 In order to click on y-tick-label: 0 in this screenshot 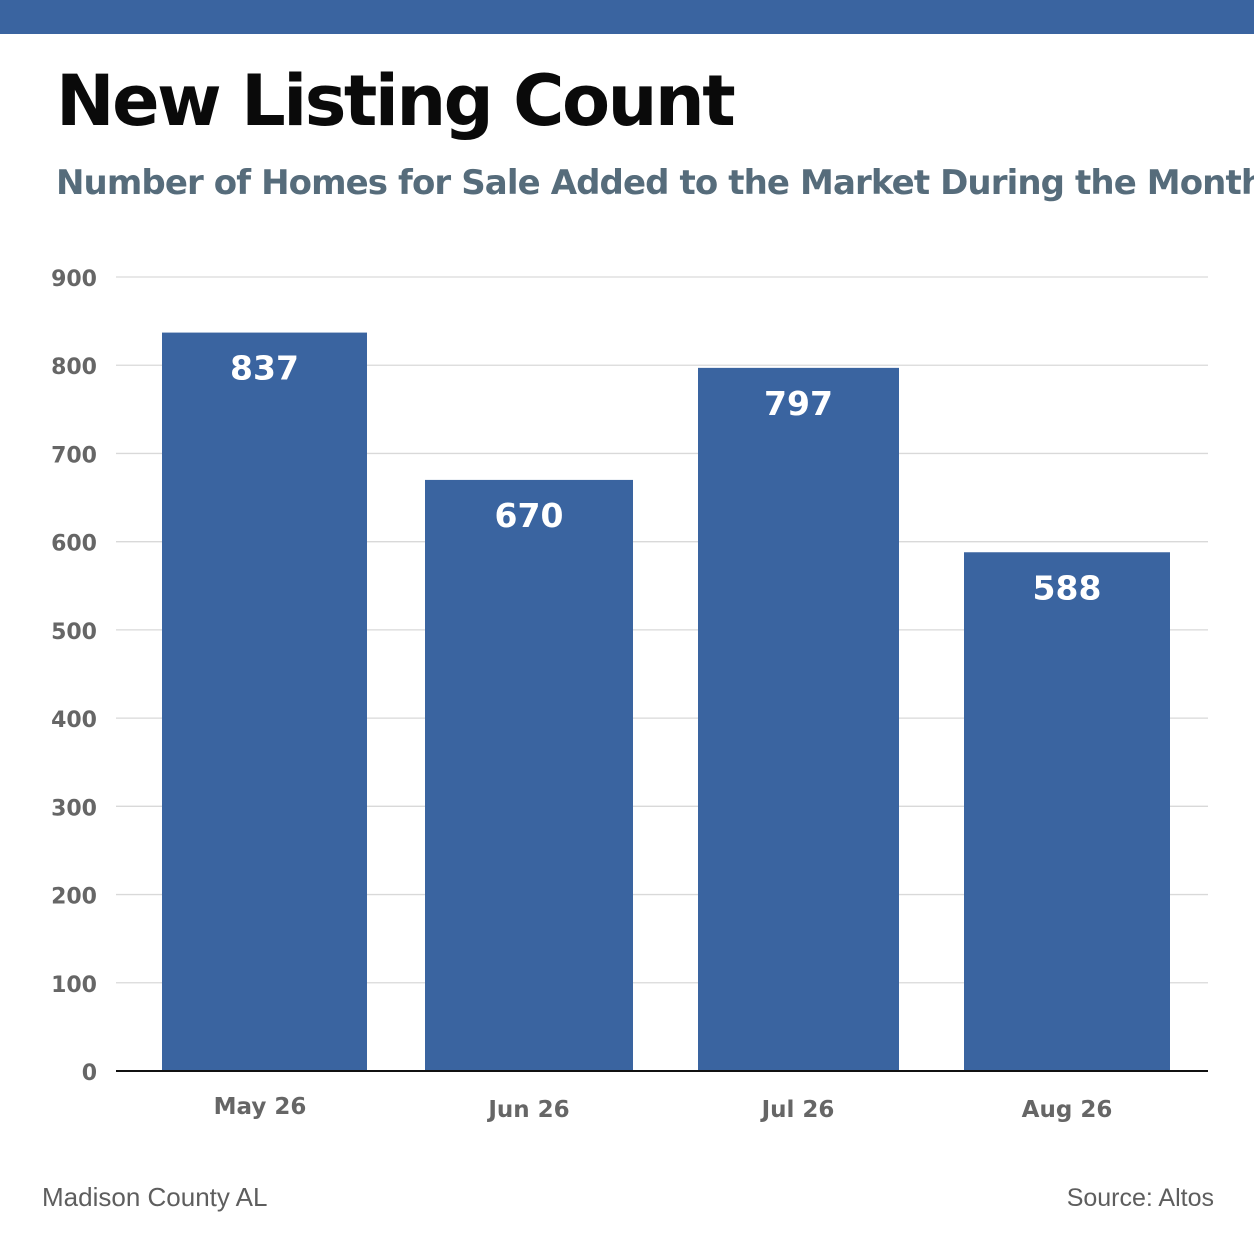, I will do `click(89, 1073)`.